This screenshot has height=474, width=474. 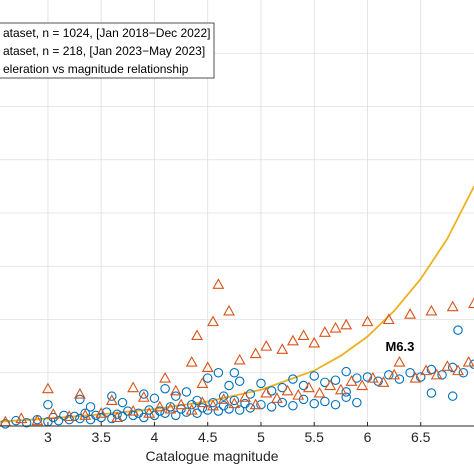 I want to click on x-tick-label-4: 5, so click(x=261, y=437).